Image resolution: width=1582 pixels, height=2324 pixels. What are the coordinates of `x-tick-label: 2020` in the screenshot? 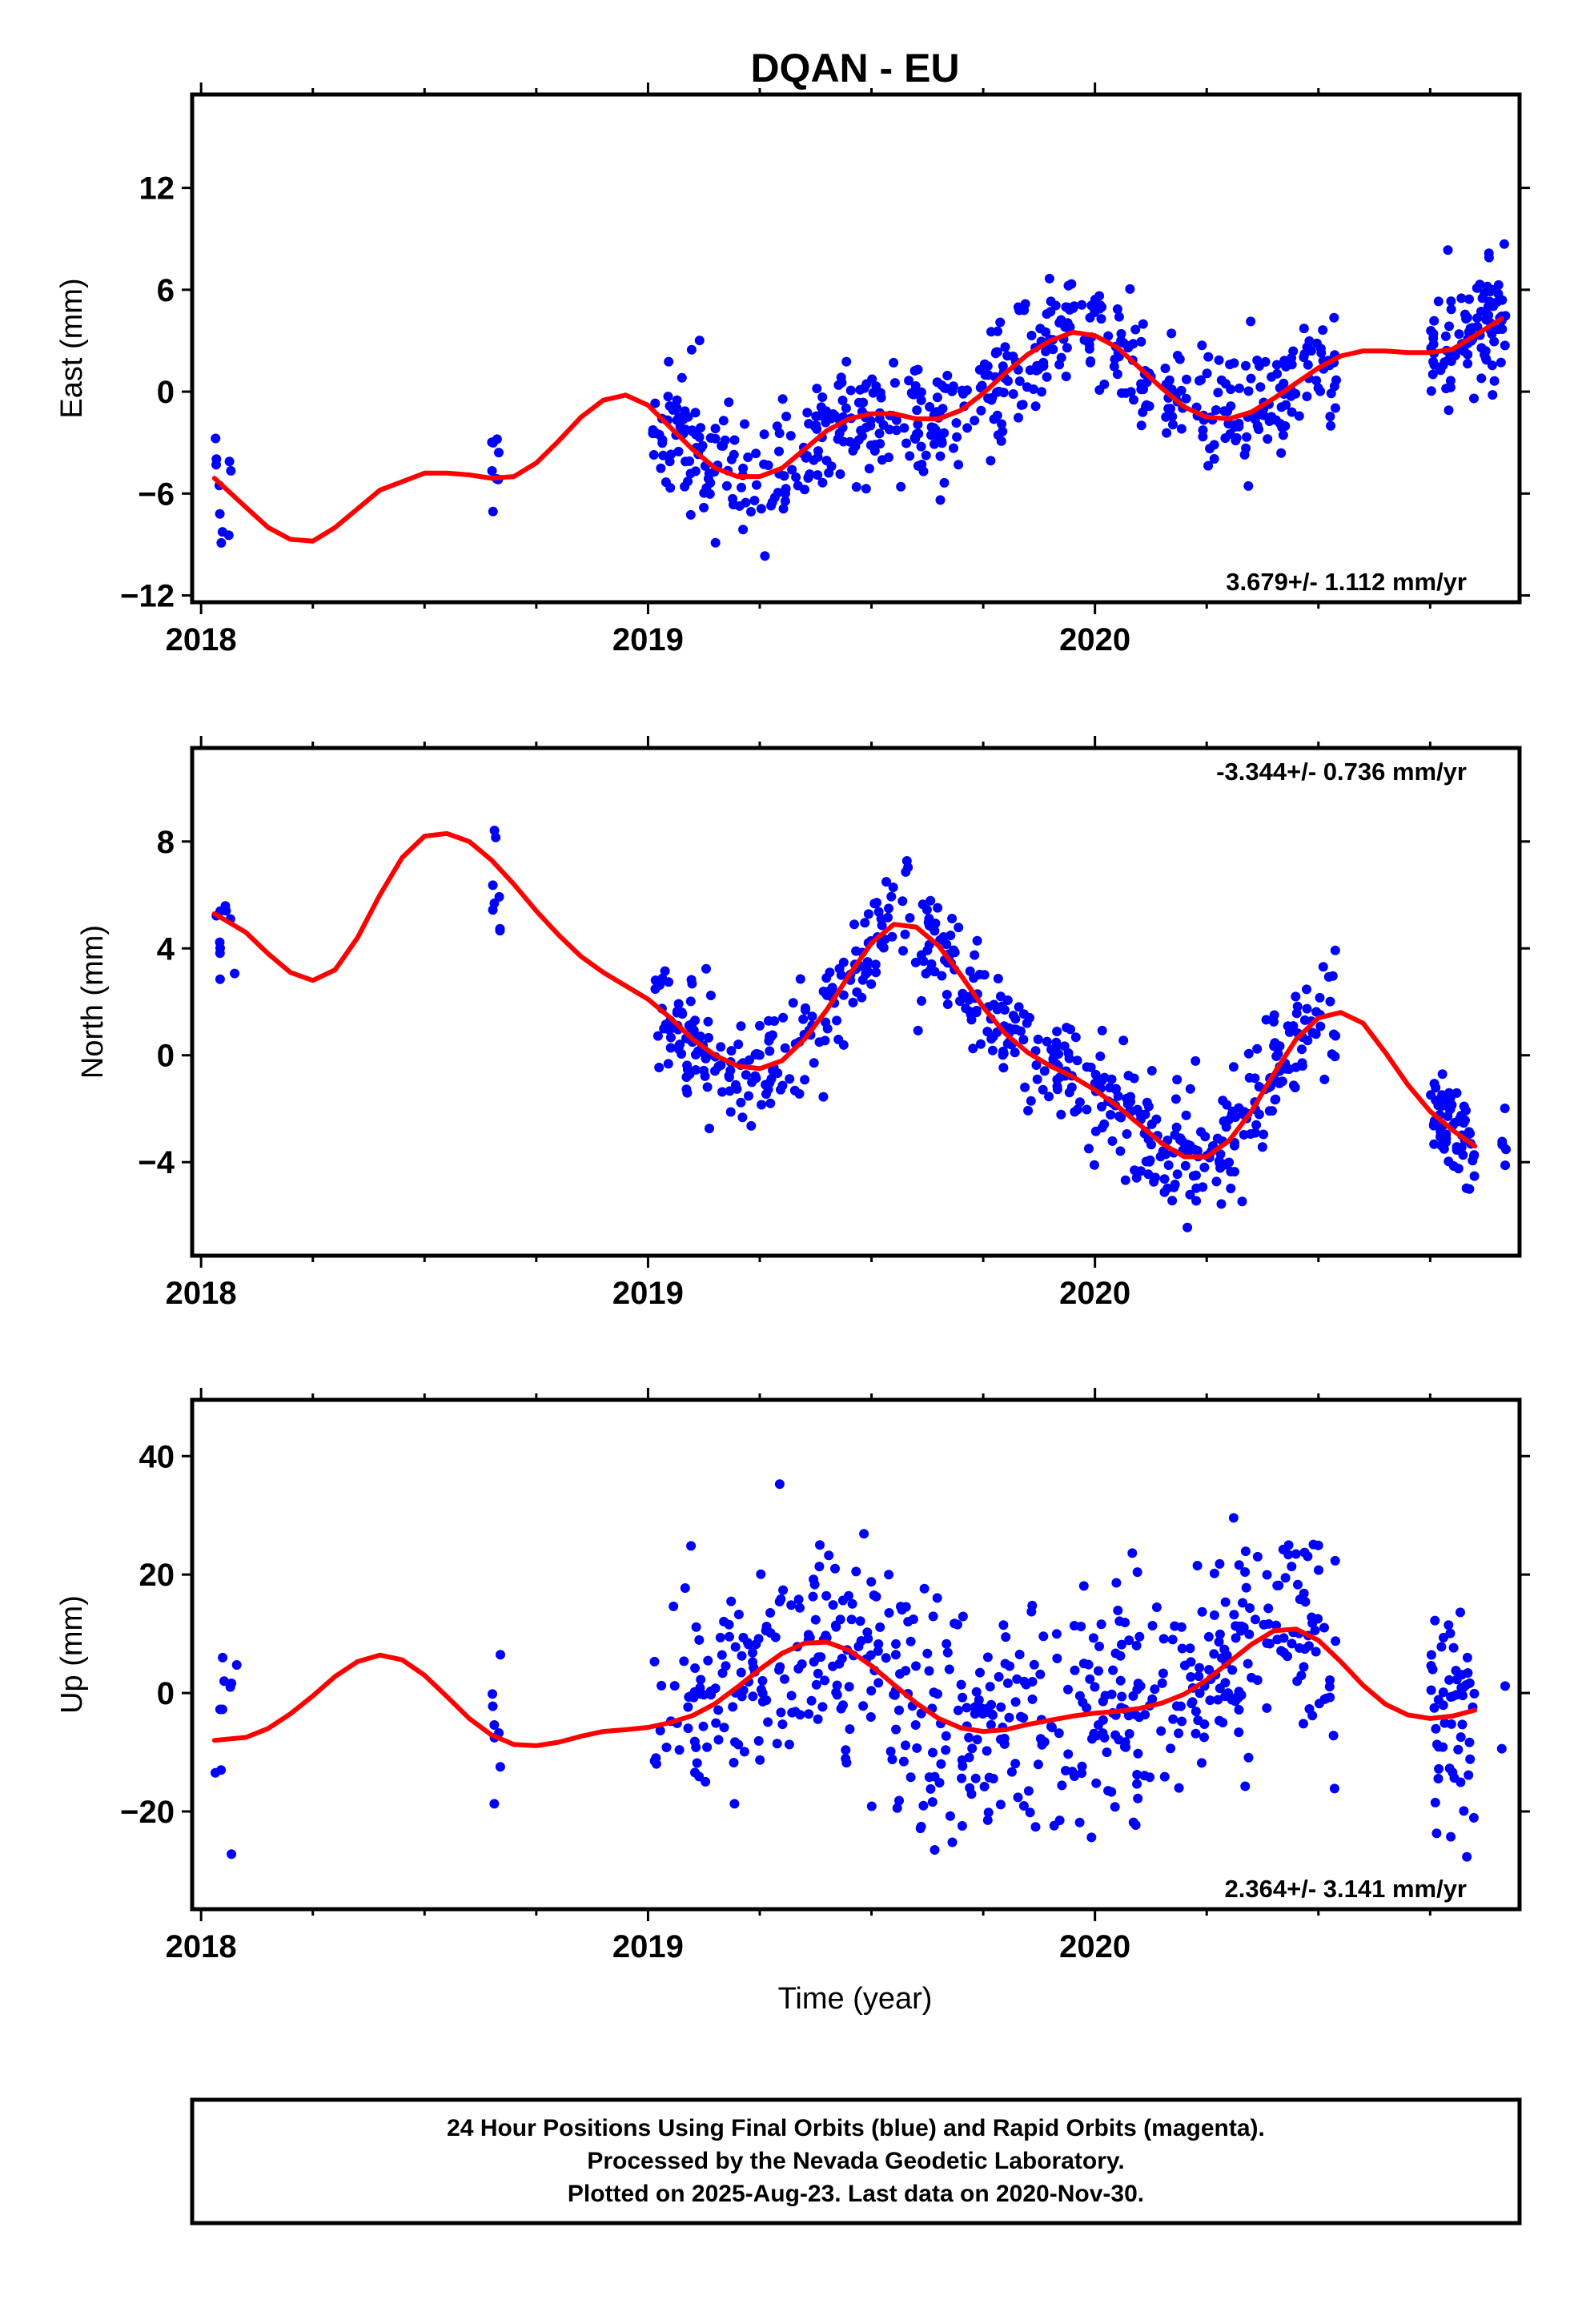 It's located at (1094, 1294).